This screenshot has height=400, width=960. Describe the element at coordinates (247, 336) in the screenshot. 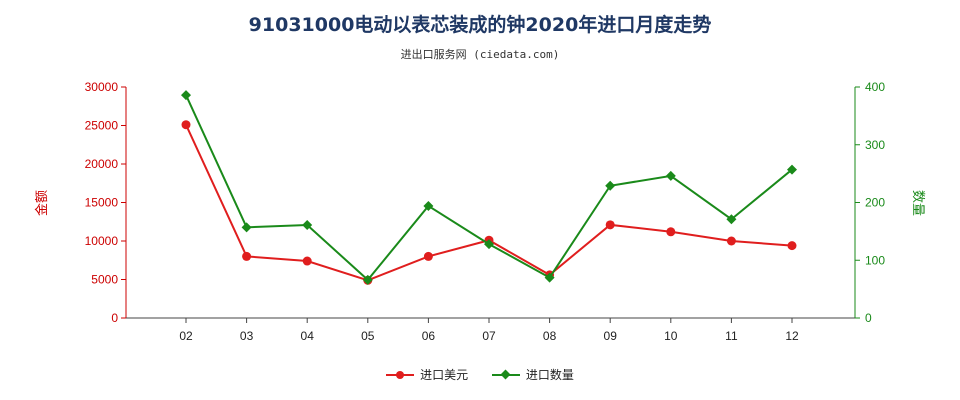

I see `x-tick-label: 03` at that location.